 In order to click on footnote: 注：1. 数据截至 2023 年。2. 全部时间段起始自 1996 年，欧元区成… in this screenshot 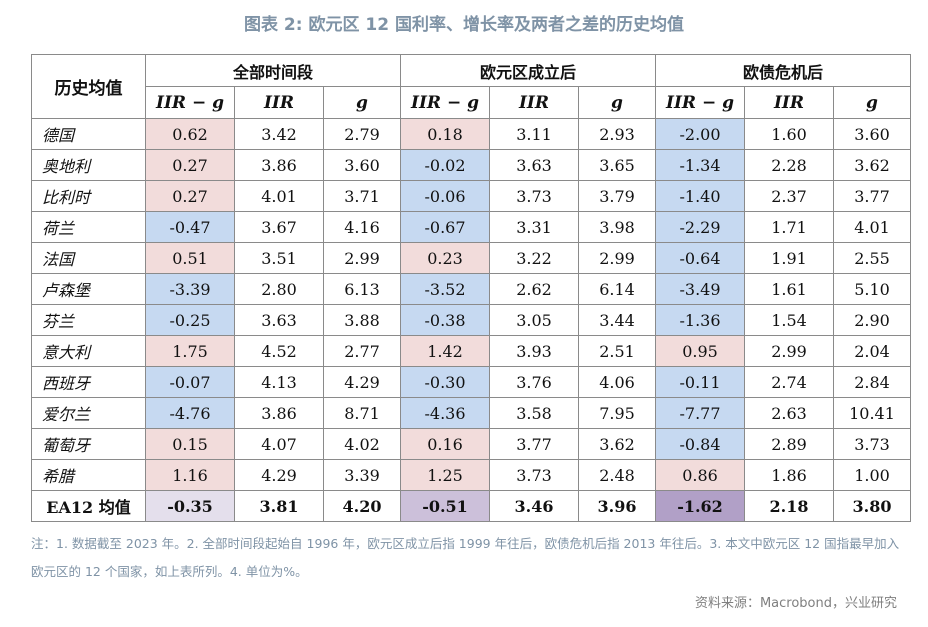, I will do `click(465, 557)`.